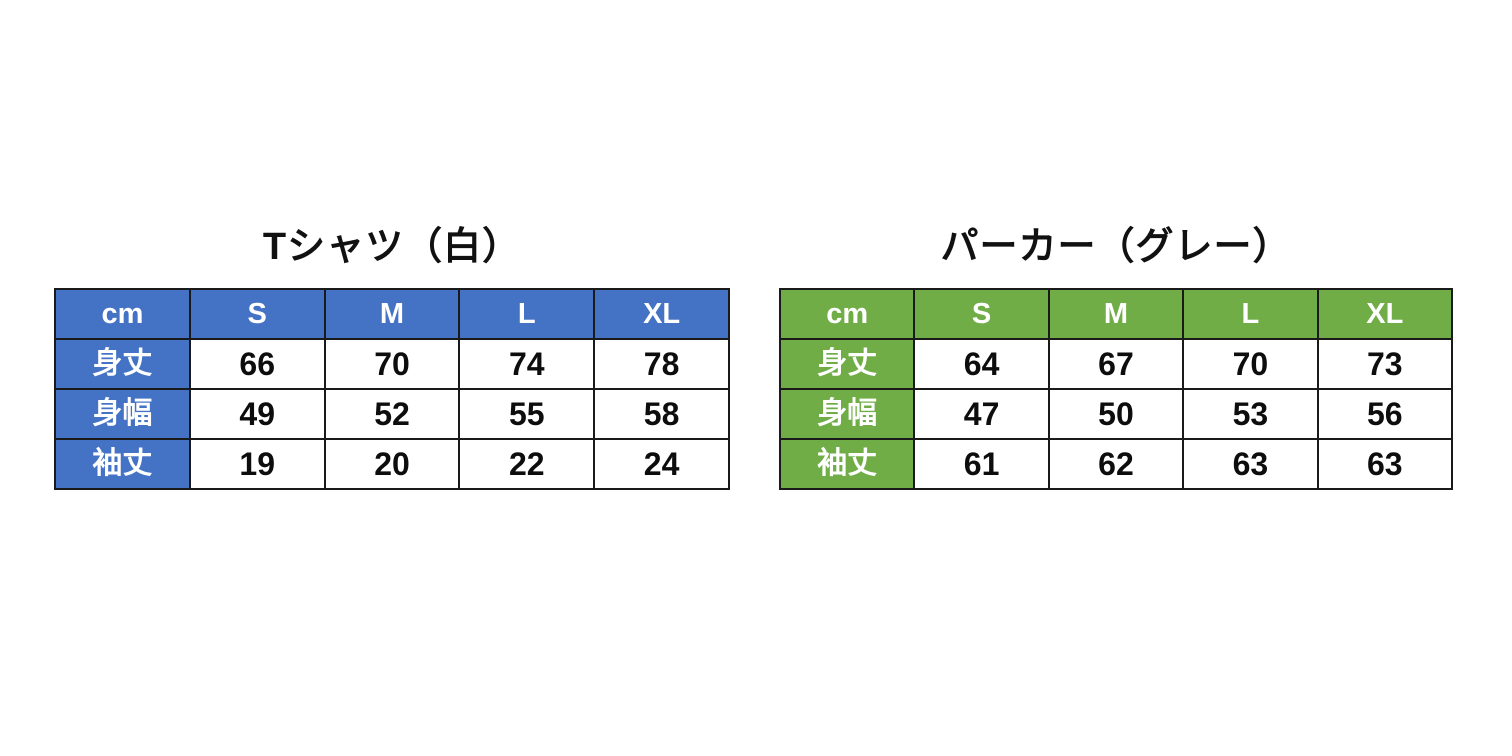  I want to click on value-cell: 20, so click(392, 464).